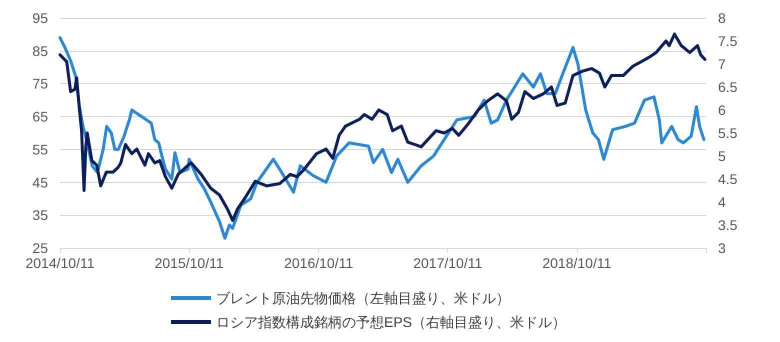 This screenshot has width=780, height=342. I want to click on x-tick-label: 2017/10/11, so click(447, 263).